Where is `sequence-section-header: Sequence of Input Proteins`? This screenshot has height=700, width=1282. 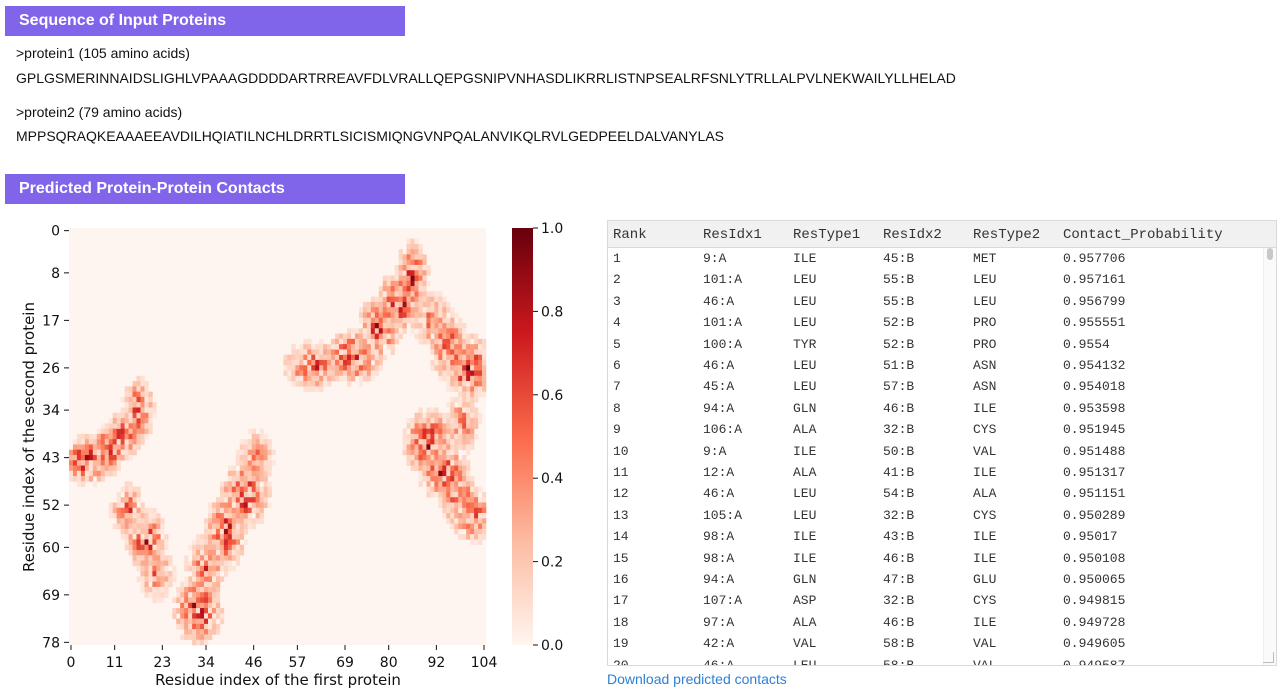
sequence-section-header: Sequence of Input Proteins is located at coordinates (205, 21).